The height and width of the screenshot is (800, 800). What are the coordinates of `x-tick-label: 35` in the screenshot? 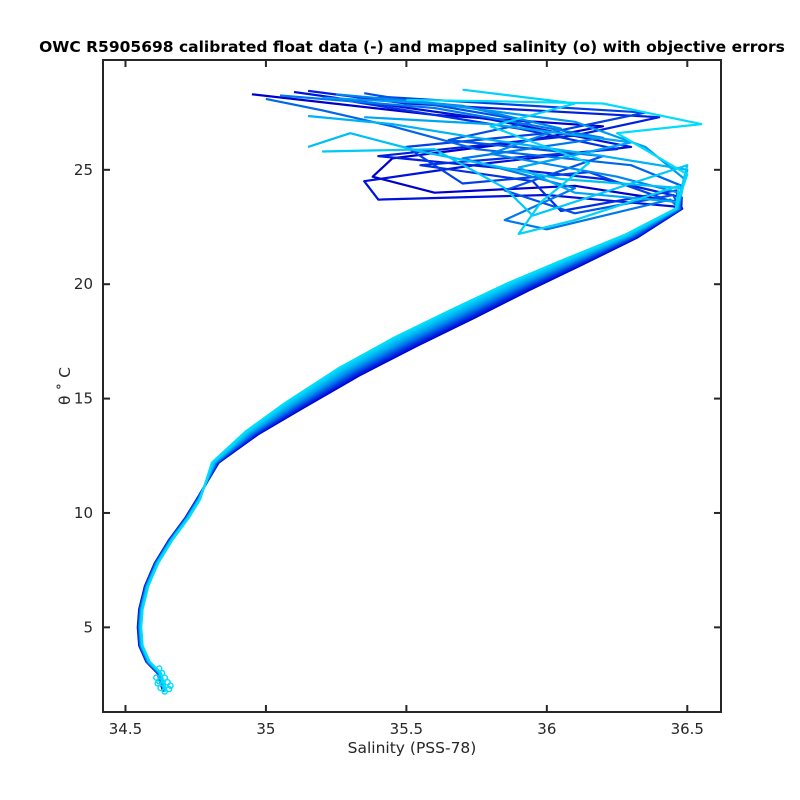 It's located at (265, 729).